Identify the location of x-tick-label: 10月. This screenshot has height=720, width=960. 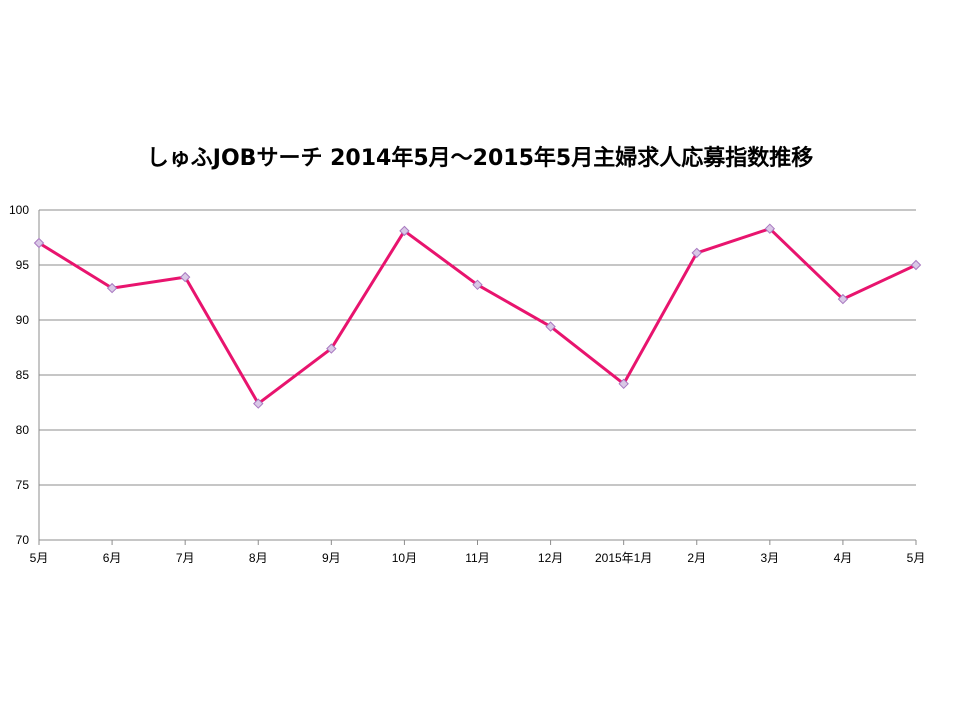
(404, 558).